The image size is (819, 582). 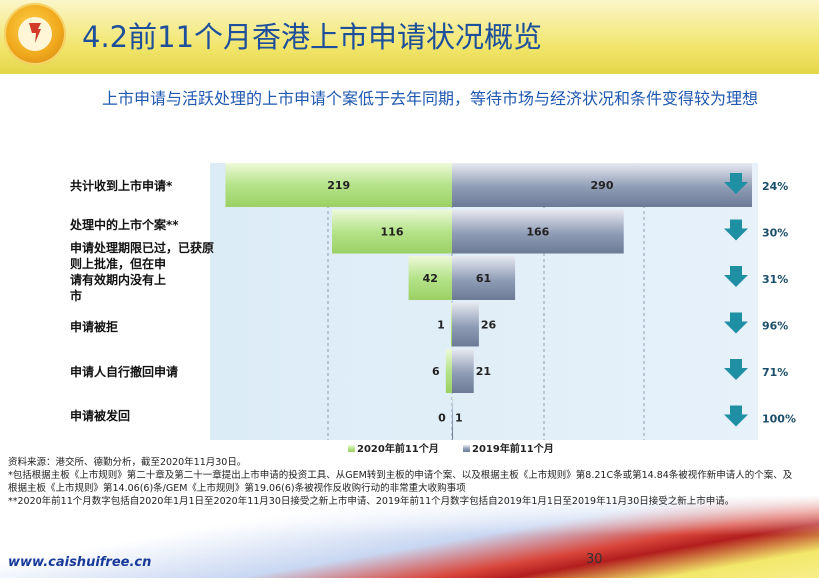 What do you see at coordinates (118, 279) in the screenshot?
I see `category-label: 请有效期内没有上` at bounding box center [118, 279].